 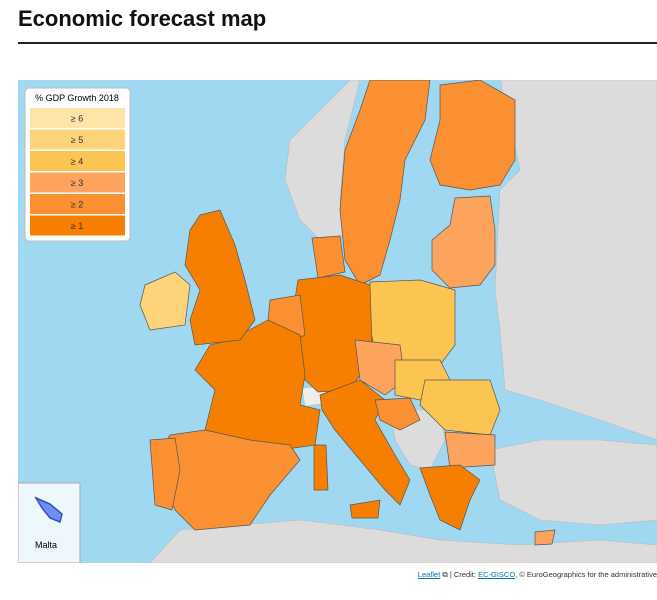 I want to click on legend-label: ≥ 5, so click(x=77, y=140).